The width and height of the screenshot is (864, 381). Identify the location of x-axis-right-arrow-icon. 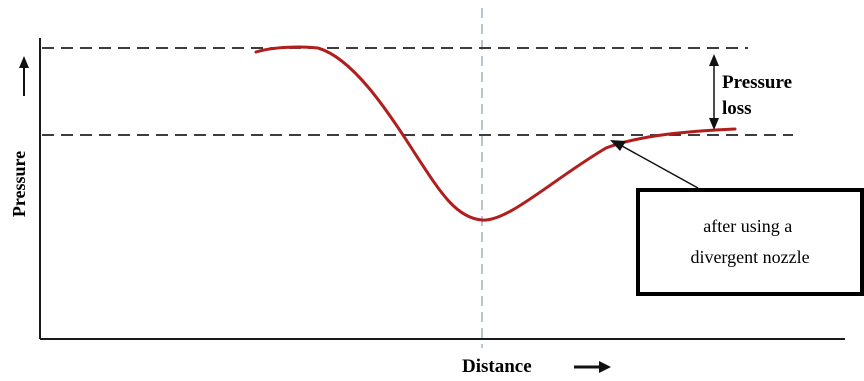
(592, 367).